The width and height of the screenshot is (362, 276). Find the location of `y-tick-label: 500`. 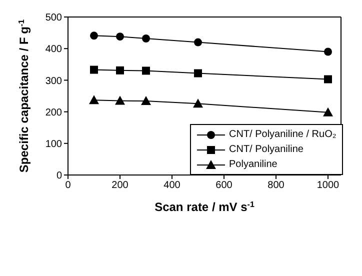

y-tick-label: 500 is located at coordinates (53, 18).